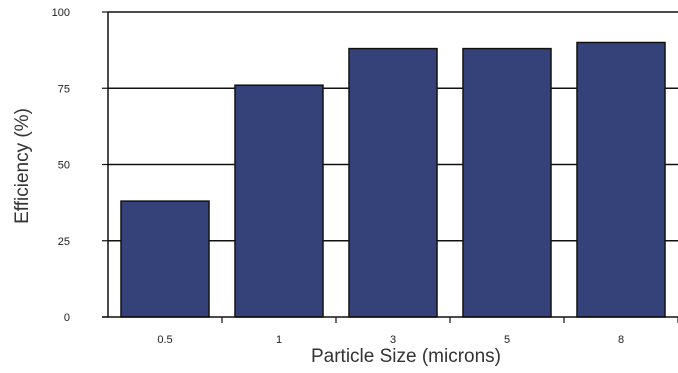  What do you see at coordinates (165, 259) in the screenshot?
I see `bar-0.5` at bounding box center [165, 259].